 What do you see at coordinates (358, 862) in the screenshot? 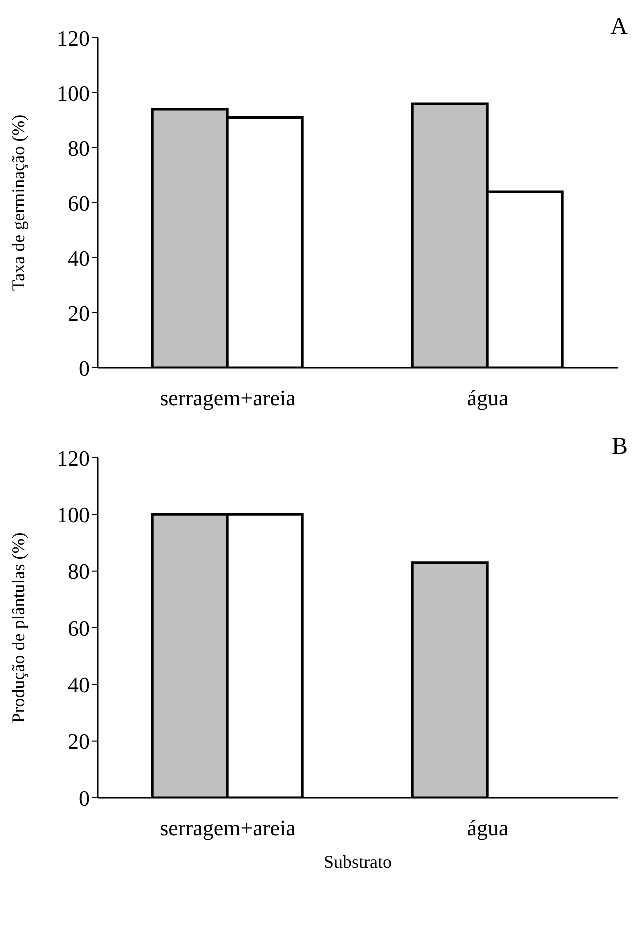
I see `x-axis-title: Substrato` at bounding box center [358, 862].